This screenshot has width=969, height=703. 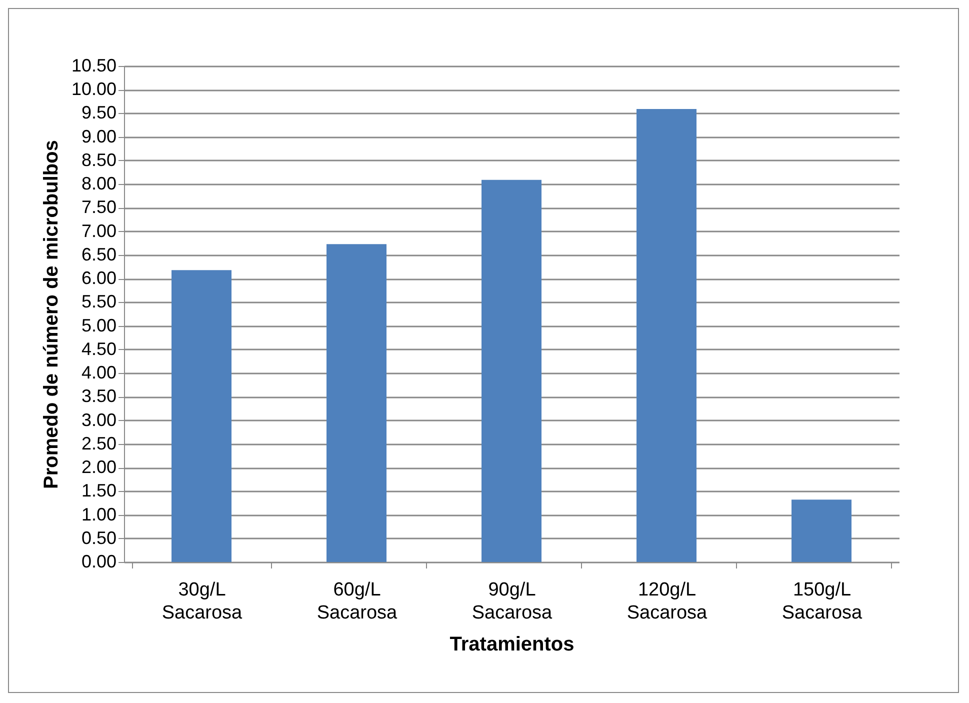 What do you see at coordinates (98, 538) in the screenshot?
I see `y-tick-label: 0.50` at bounding box center [98, 538].